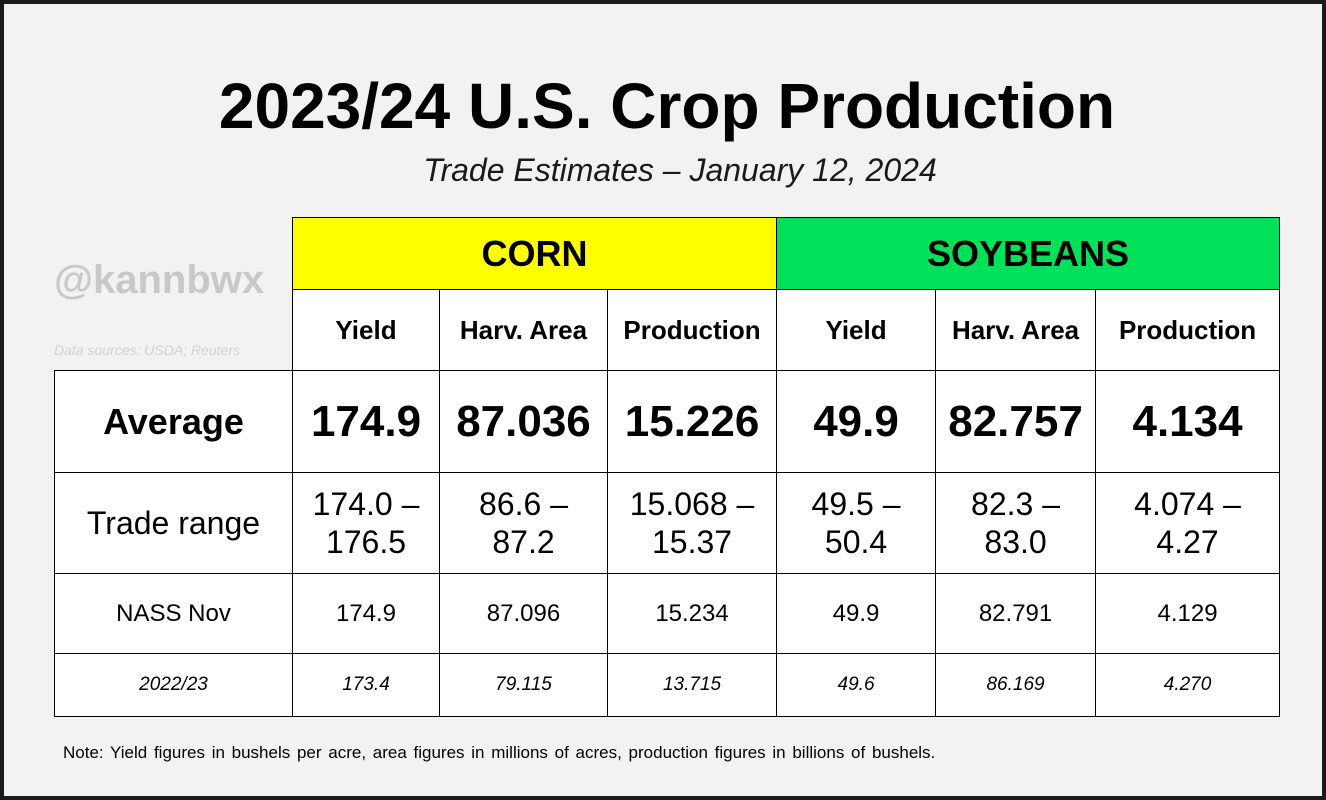 This screenshot has width=1326, height=800. Describe the element at coordinates (523, 542) in the screenshot. I see `range-high: 87.2` at that location.